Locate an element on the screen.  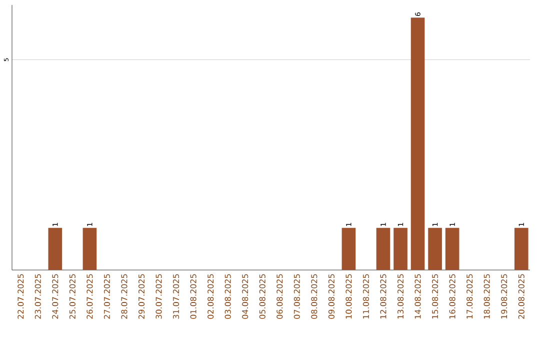
x-tick-label: 10.08.2025 is located at coordinates (349, 296).